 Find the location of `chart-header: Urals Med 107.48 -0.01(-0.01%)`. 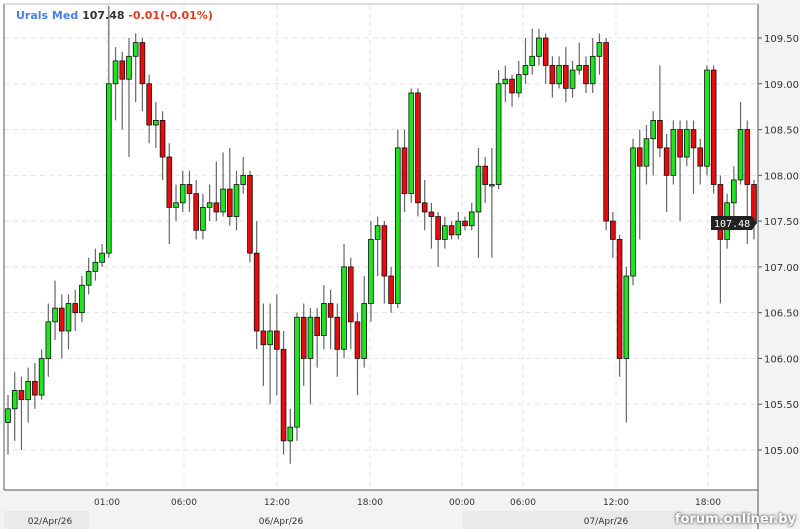

chart-header: Urals Med 107.48 -0.01(-0.01%) is located at coordinates (114, 15).